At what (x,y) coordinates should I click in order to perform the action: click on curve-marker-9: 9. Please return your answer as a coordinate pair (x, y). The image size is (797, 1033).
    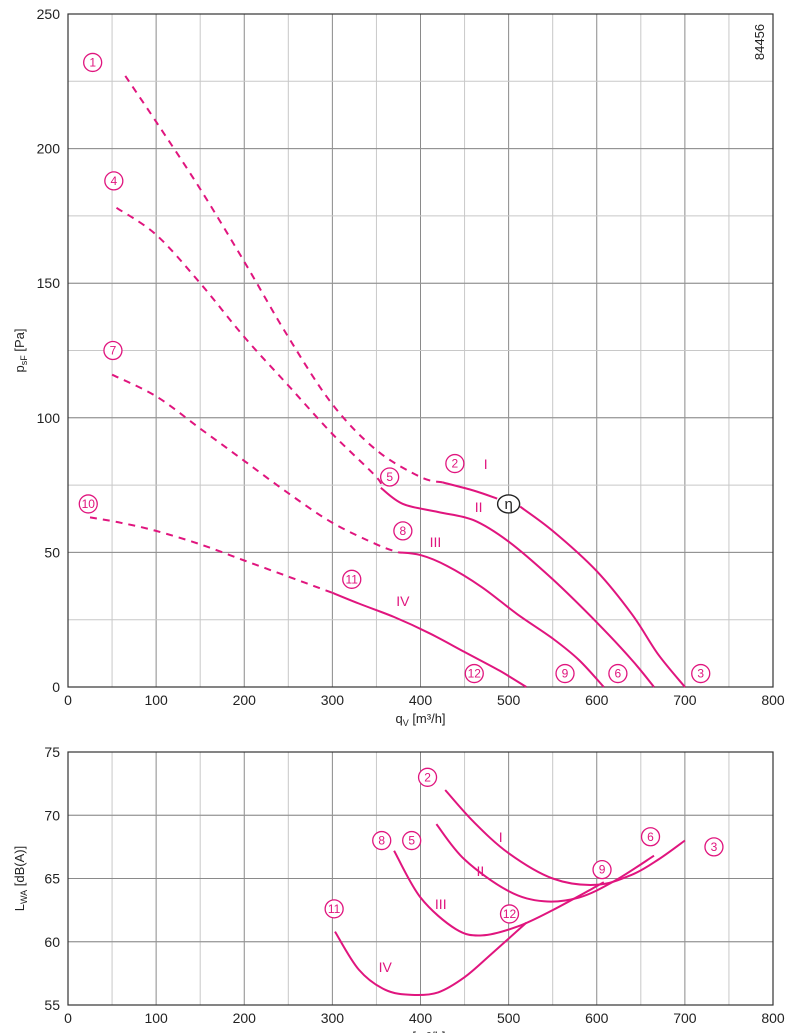
    Looking at the image, I should click on (565, 673).